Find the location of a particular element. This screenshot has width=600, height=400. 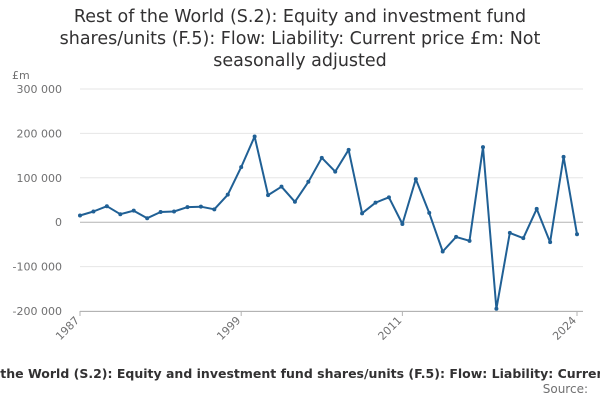

x-tick-label: 1987 is located at coordinates (67, 328).